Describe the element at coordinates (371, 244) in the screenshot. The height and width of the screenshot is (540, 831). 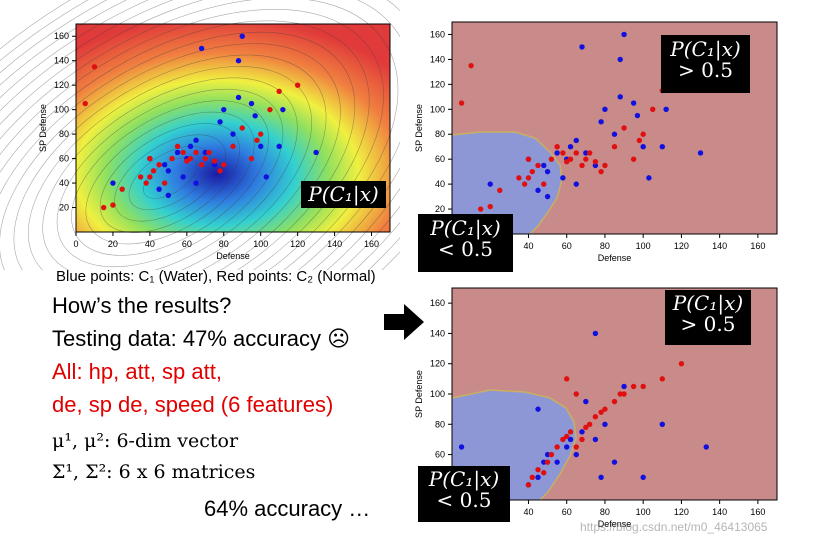
I see `plot1-xtick-label: 160` at that location.